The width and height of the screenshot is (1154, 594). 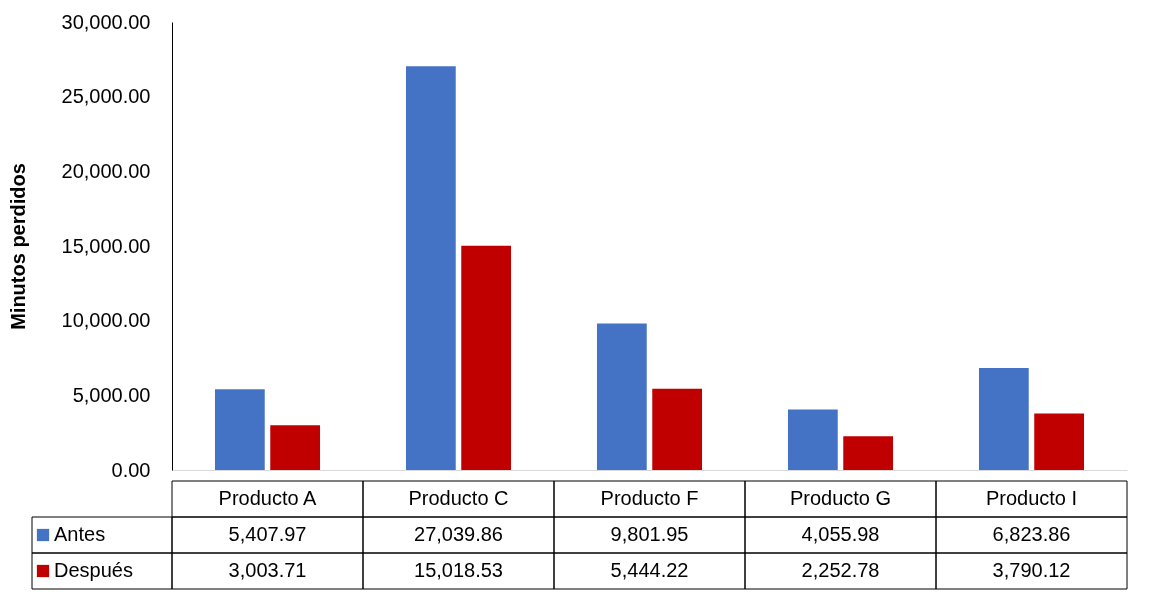 What do you see at coordinates (458, 498) in the screenshot?
I see `x-tick-label: Producto C` at bounding box center [458, 498].